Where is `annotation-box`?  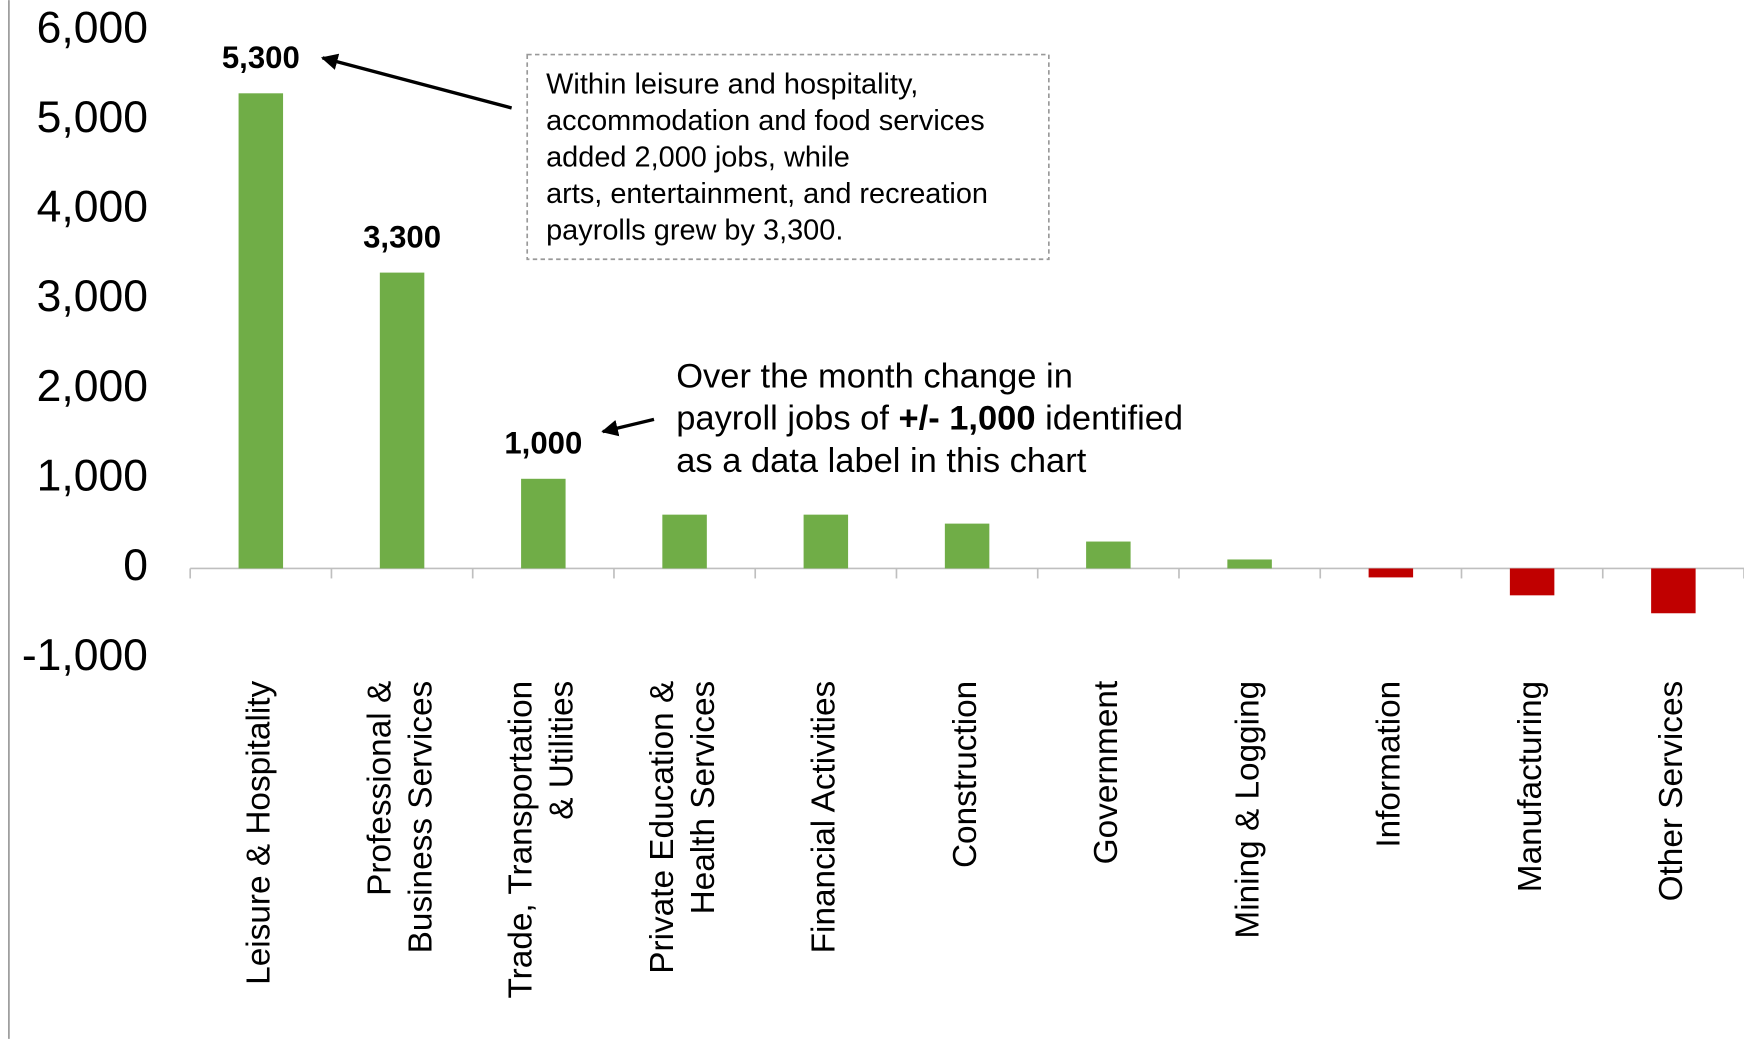
annotation-box is located at coordinates (788, 157).